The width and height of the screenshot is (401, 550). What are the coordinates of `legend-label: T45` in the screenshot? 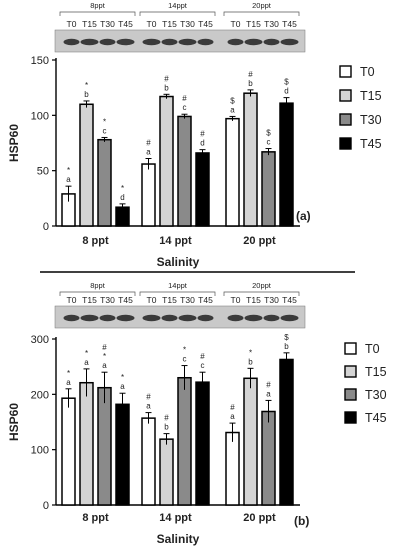 It's located at (376, 418).